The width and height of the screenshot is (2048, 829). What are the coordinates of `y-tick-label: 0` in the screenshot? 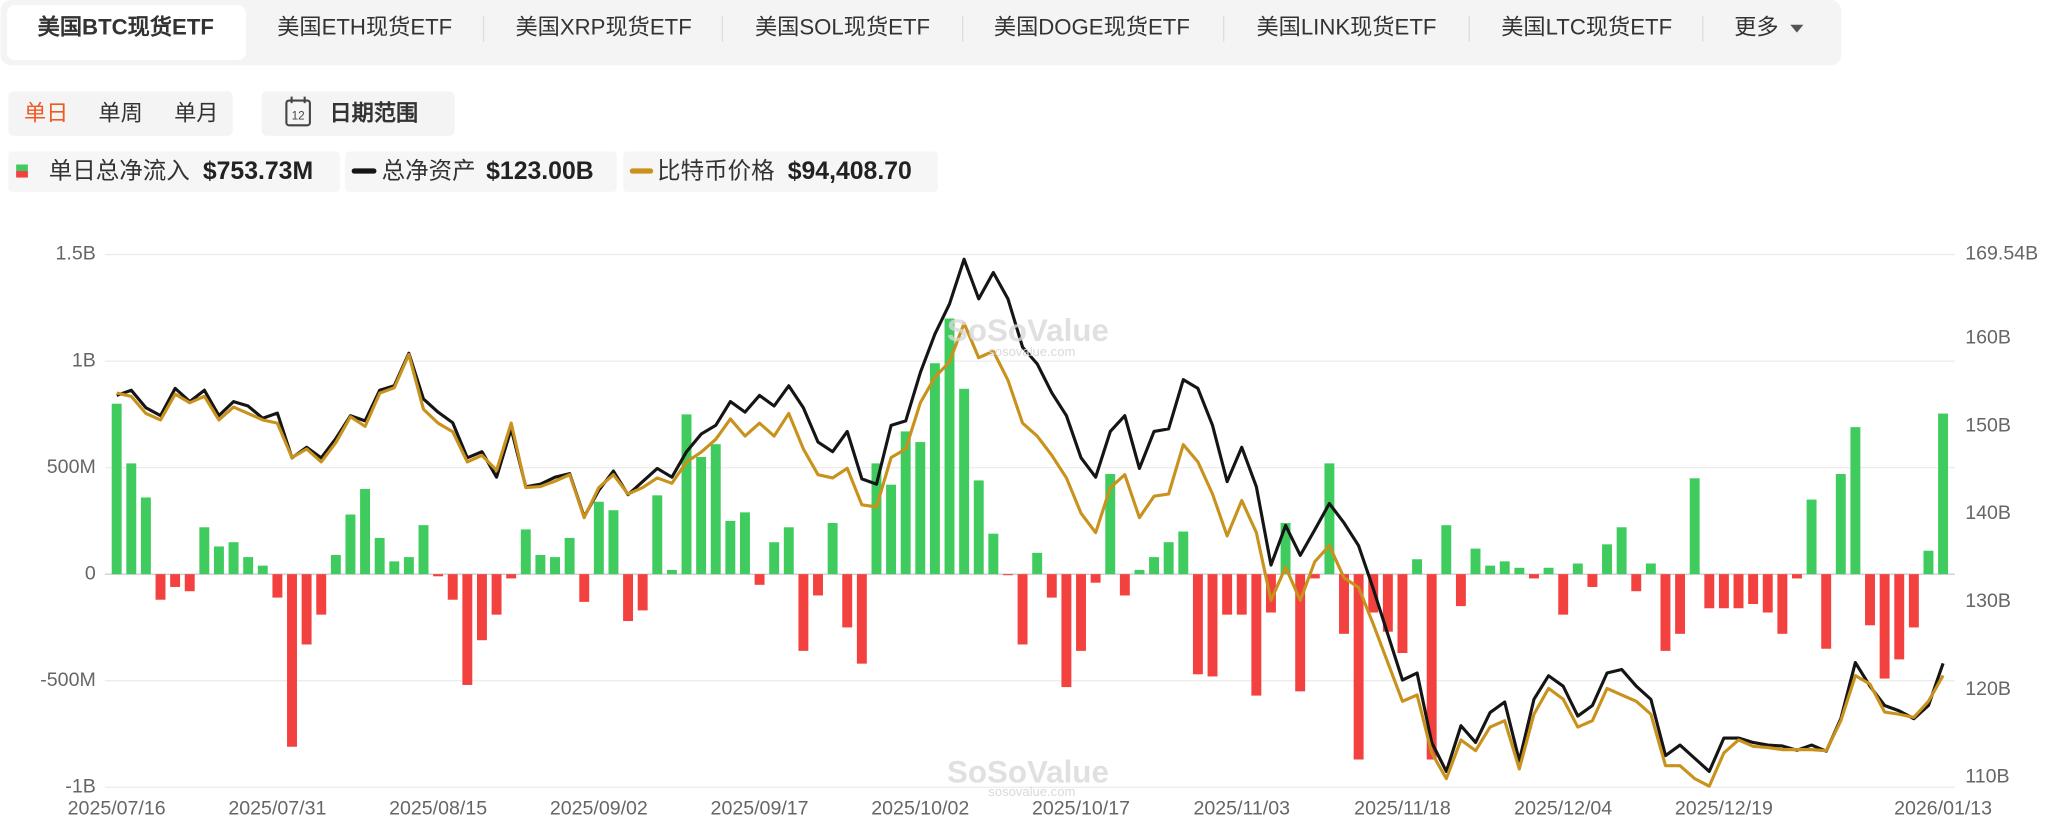 It's located at (90, 573).